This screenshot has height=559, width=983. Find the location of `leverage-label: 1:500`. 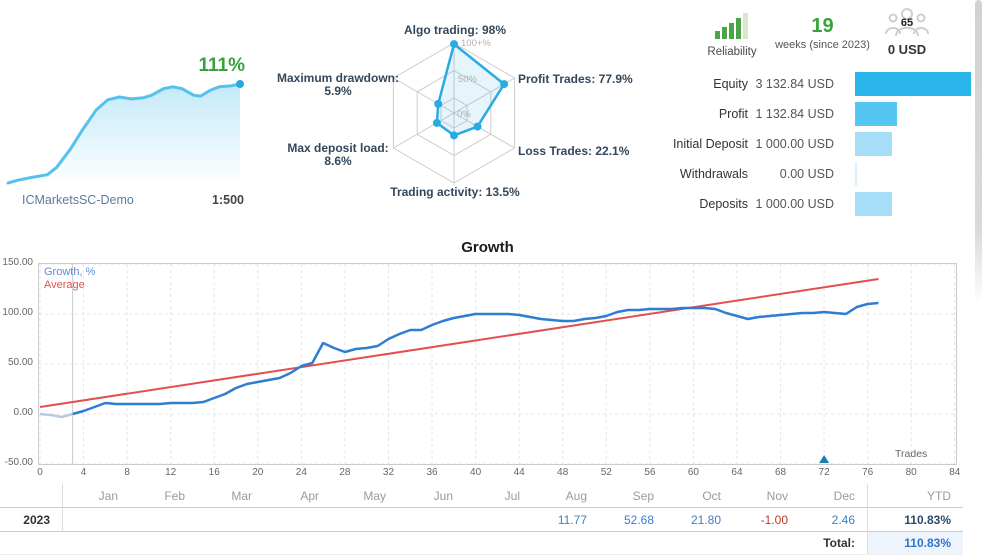

leverage-label: 1:500 is located at coordinates (228, 200).